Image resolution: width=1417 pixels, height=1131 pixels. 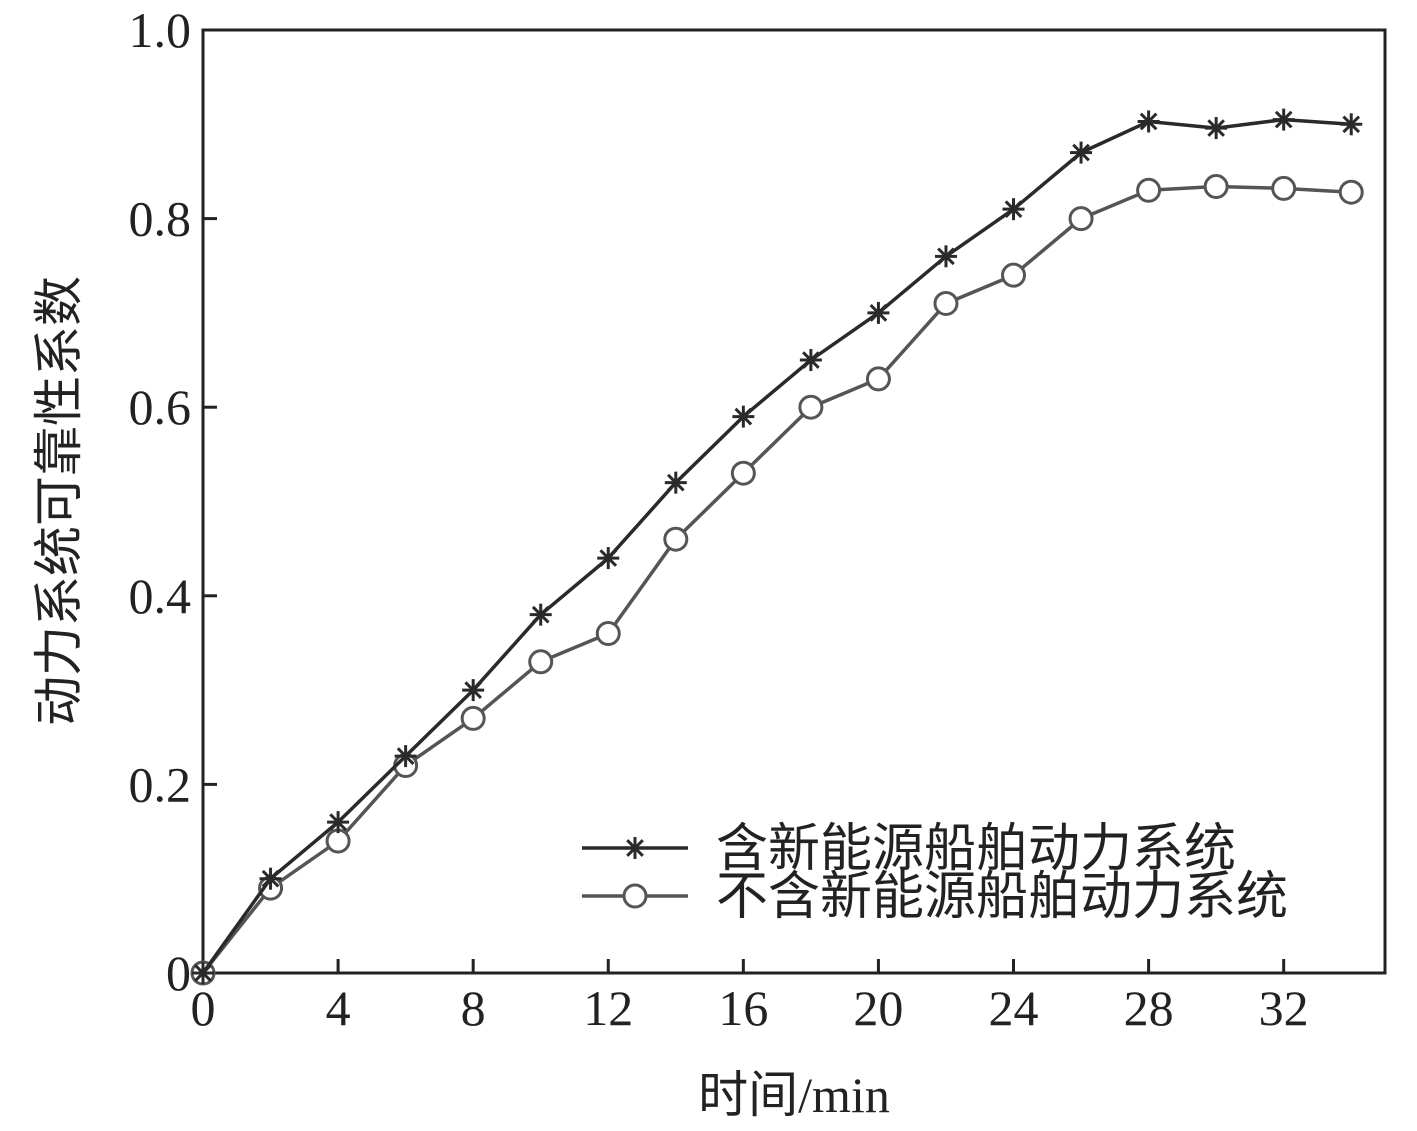 I want to click on legend-item-2: 不含新能源船舶动力系统, so click(x=935, y=897).